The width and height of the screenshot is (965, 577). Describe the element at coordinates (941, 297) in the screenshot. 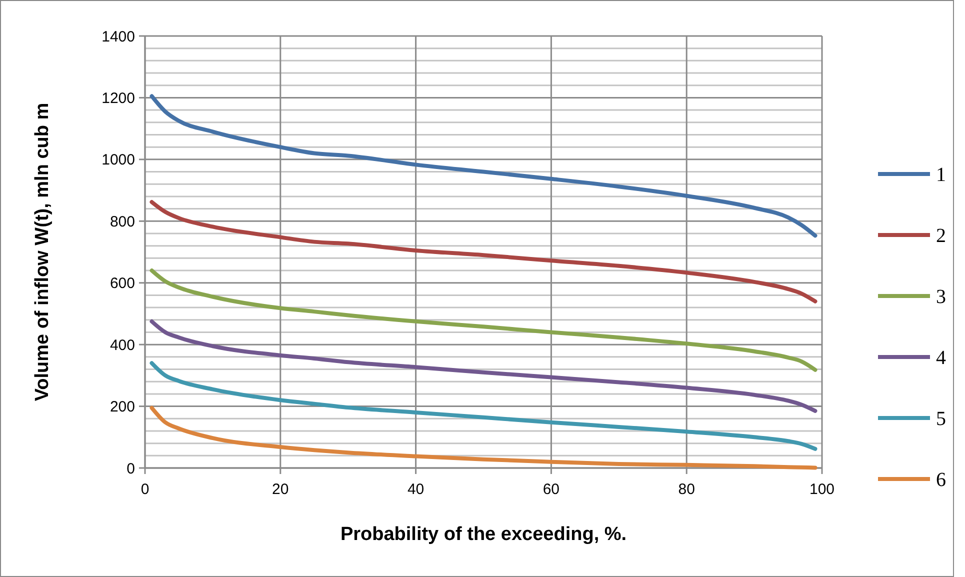

I see `legend-label: 3` at that location.